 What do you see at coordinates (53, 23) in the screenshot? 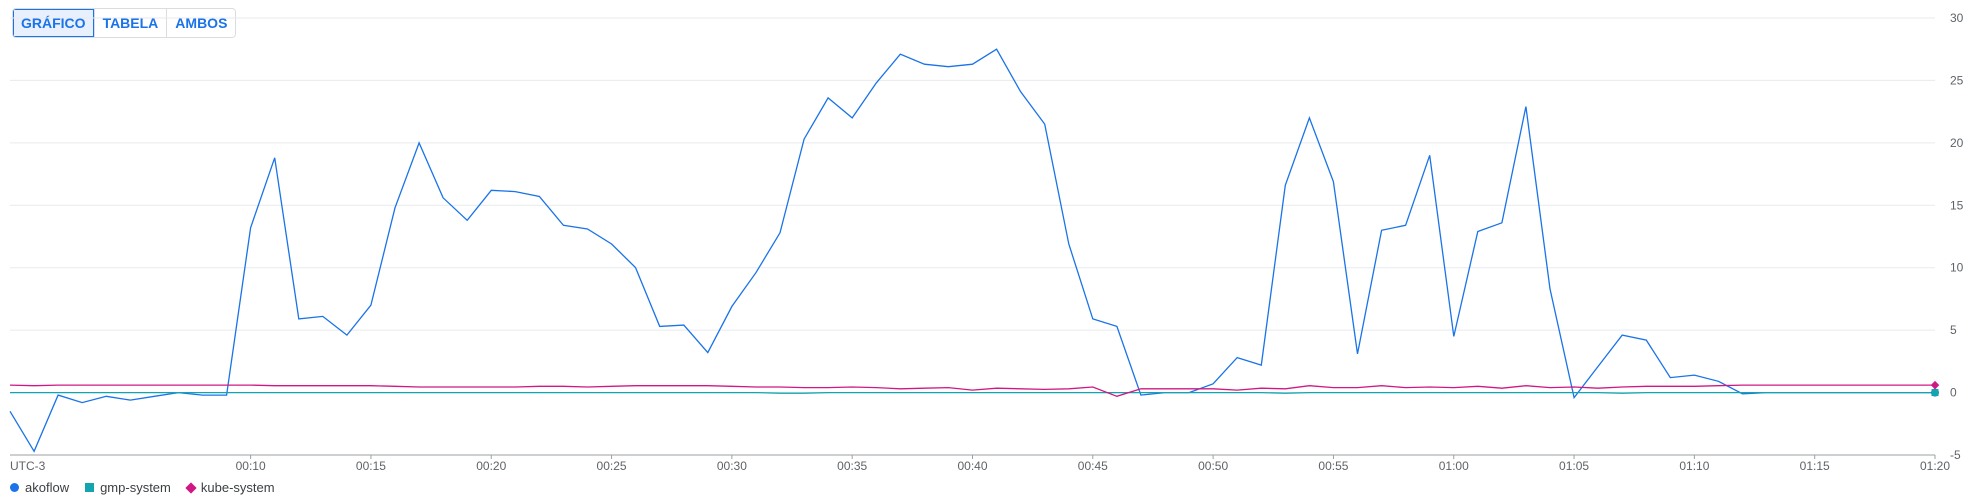
I see `tab-grafico: GRÁFICO` at bounding box center [53, 23].